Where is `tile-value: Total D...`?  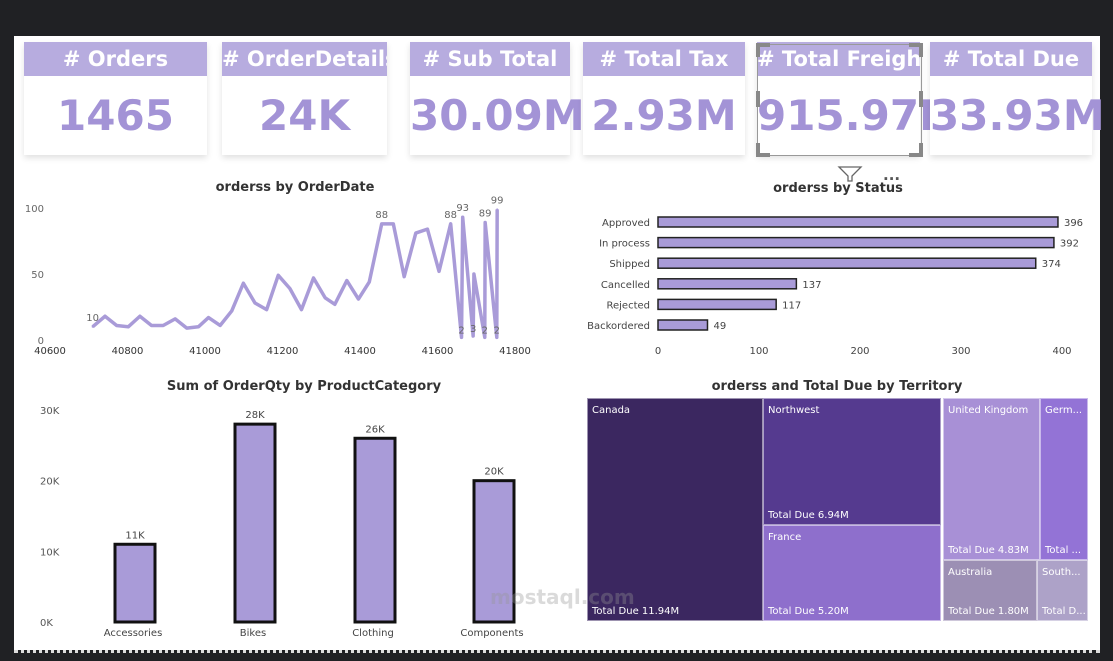 tile-value: Total D... is located at coordinates (1064, 611).